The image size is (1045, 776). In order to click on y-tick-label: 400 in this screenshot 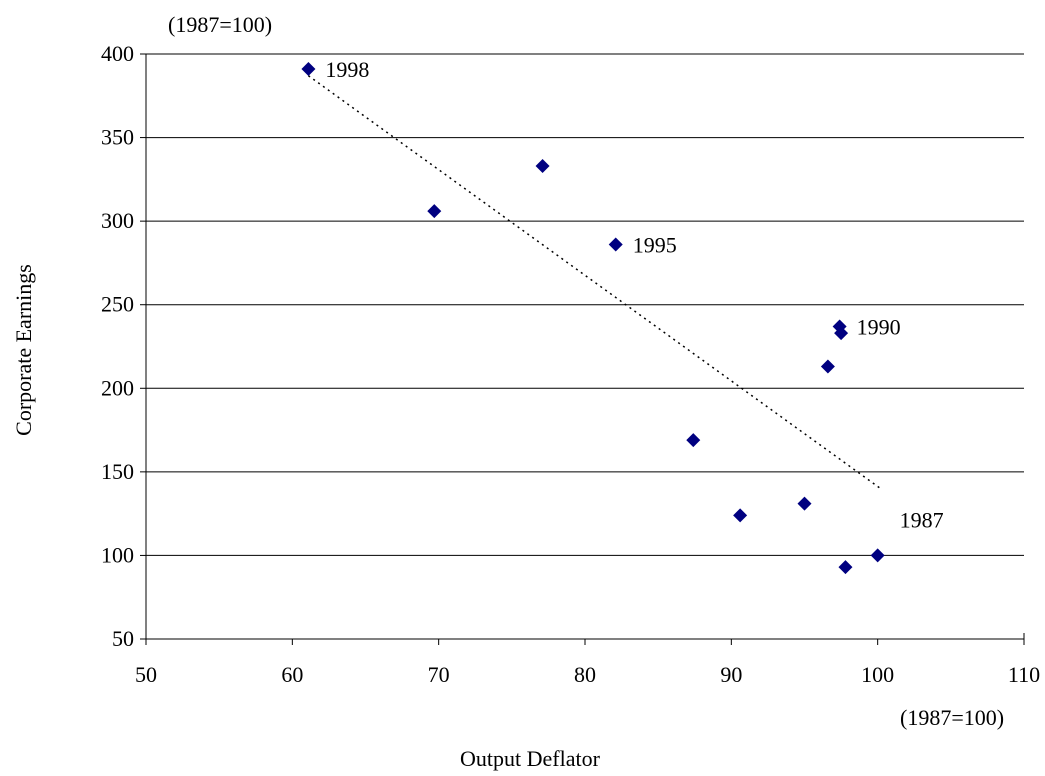, I will do `click(117, 53)`.